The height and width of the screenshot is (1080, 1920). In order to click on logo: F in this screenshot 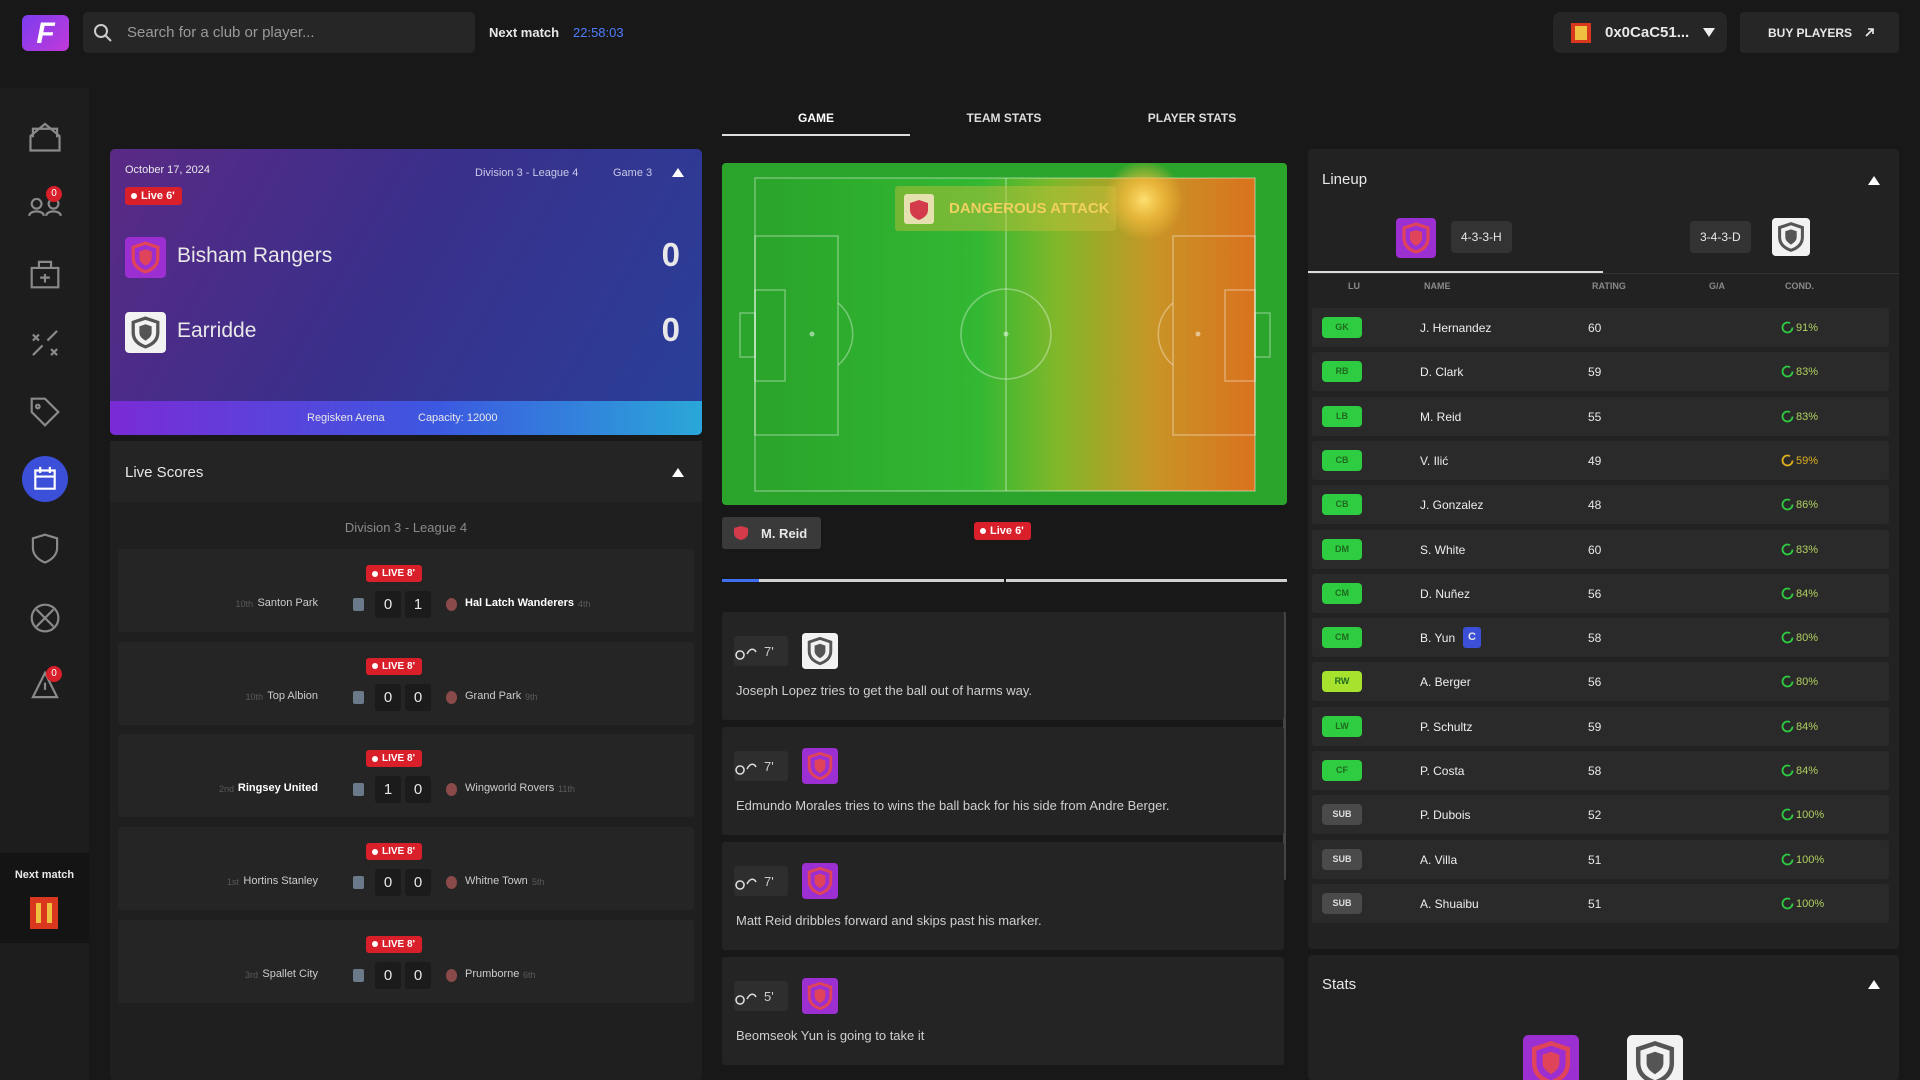, I will do `click(45, 33)`.